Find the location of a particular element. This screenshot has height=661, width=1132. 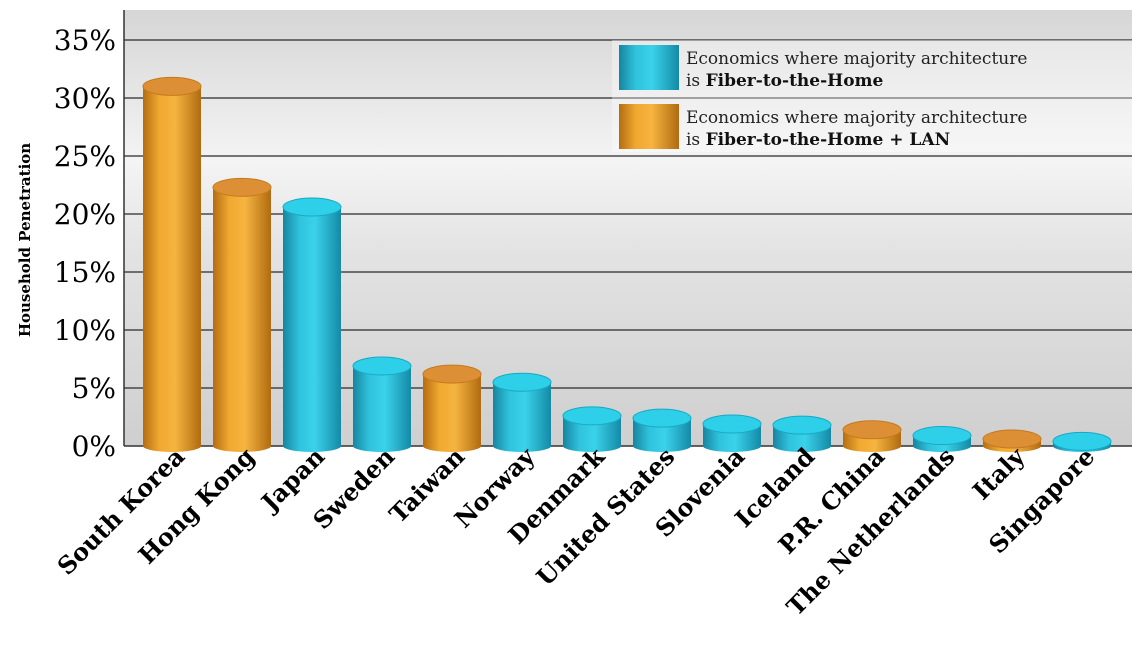

legend-background is located at coordinates (872, 96).